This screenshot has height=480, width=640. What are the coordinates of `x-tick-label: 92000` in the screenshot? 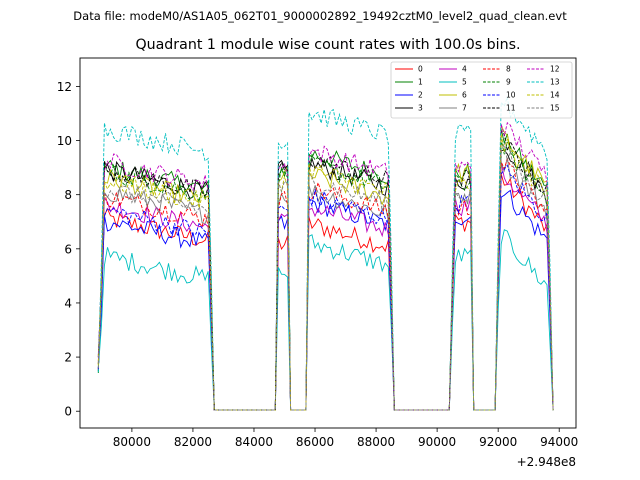 It's located at (498, 442).